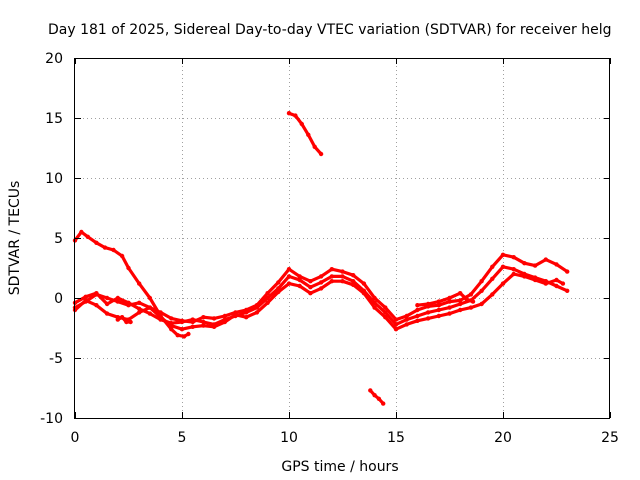 The image size is (640, 480). Describe the element at coordinates (289, 438) in the screenshot. I see `x-tick-label: 10` at that location.